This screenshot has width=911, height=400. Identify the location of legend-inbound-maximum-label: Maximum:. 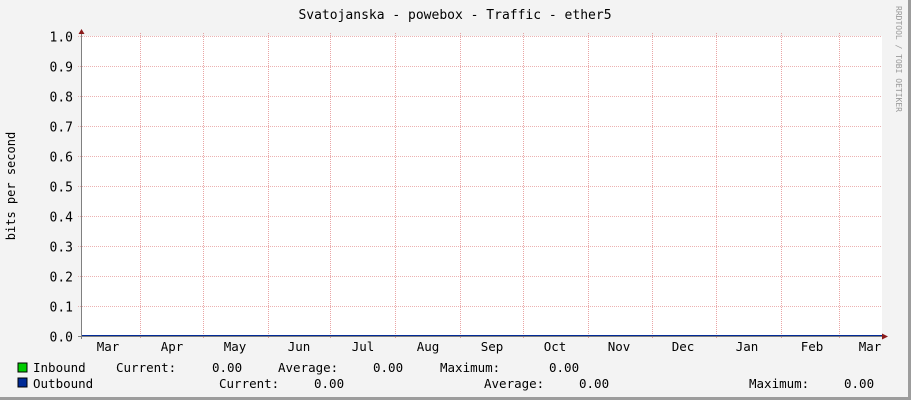
(470, 367).